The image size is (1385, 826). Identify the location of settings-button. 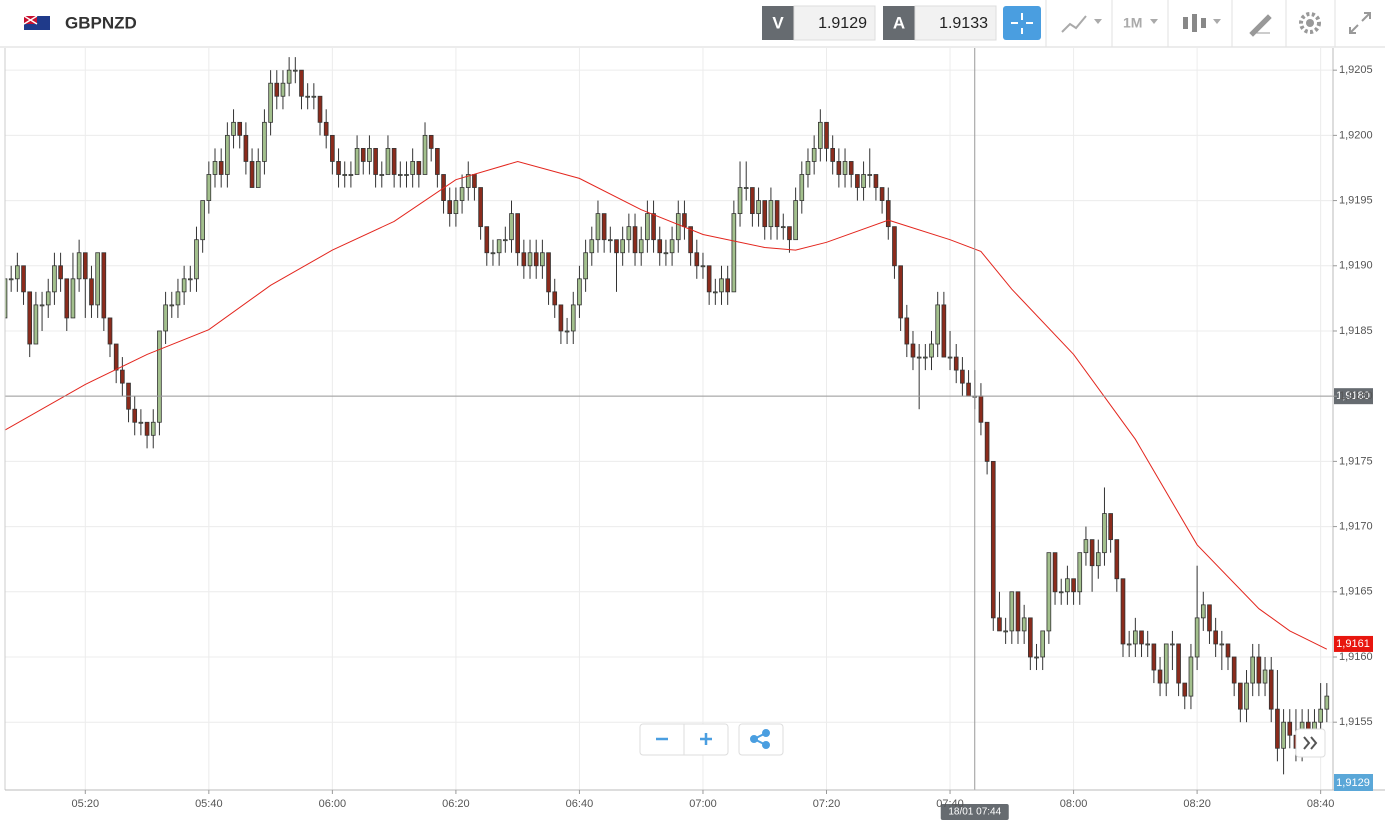
(1310, 23).